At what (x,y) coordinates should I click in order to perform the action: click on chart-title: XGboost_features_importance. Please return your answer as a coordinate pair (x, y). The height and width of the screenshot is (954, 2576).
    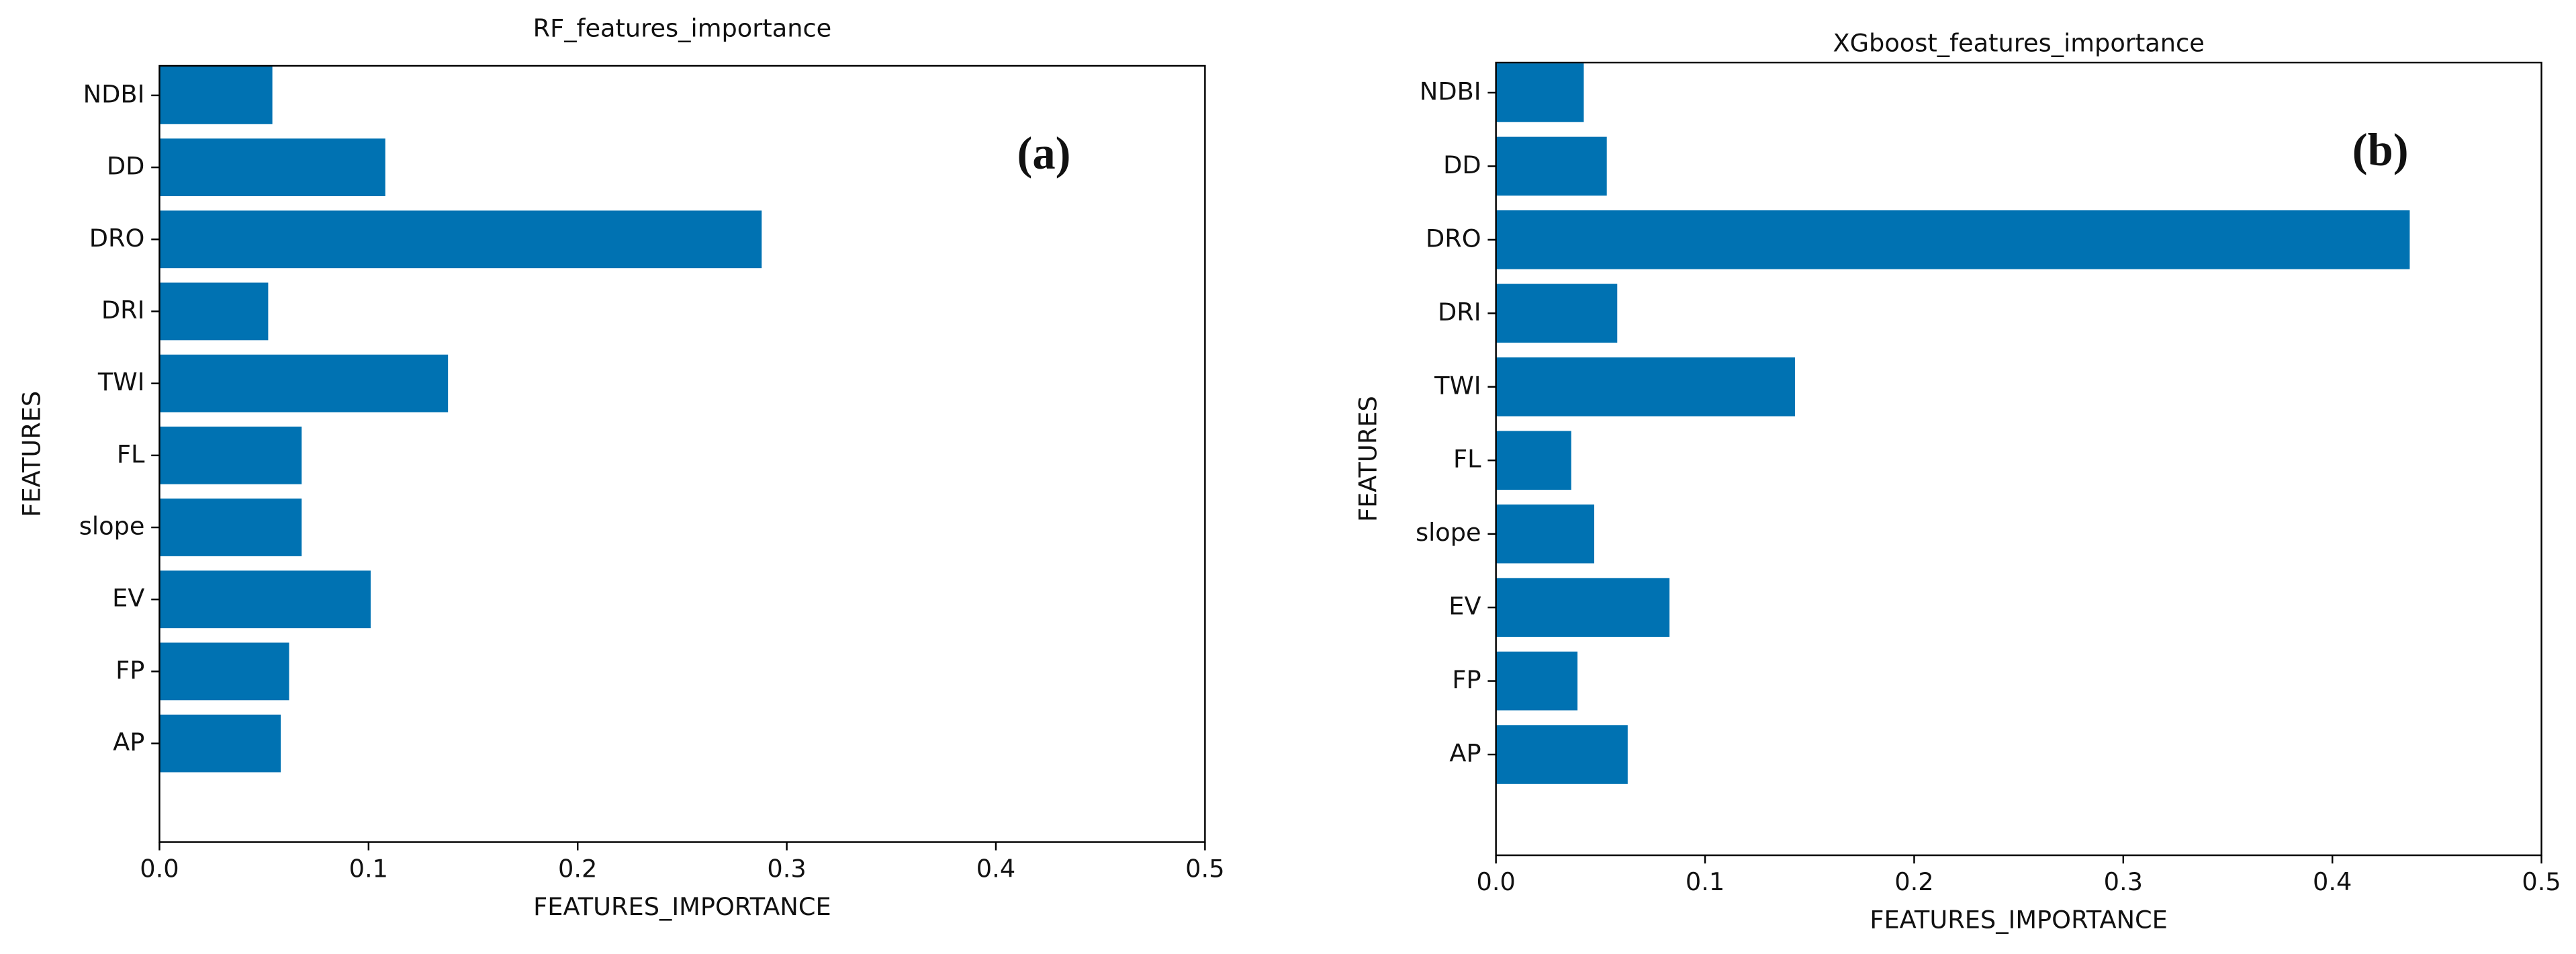
    Looking at the image, I should click on (2018, 43).